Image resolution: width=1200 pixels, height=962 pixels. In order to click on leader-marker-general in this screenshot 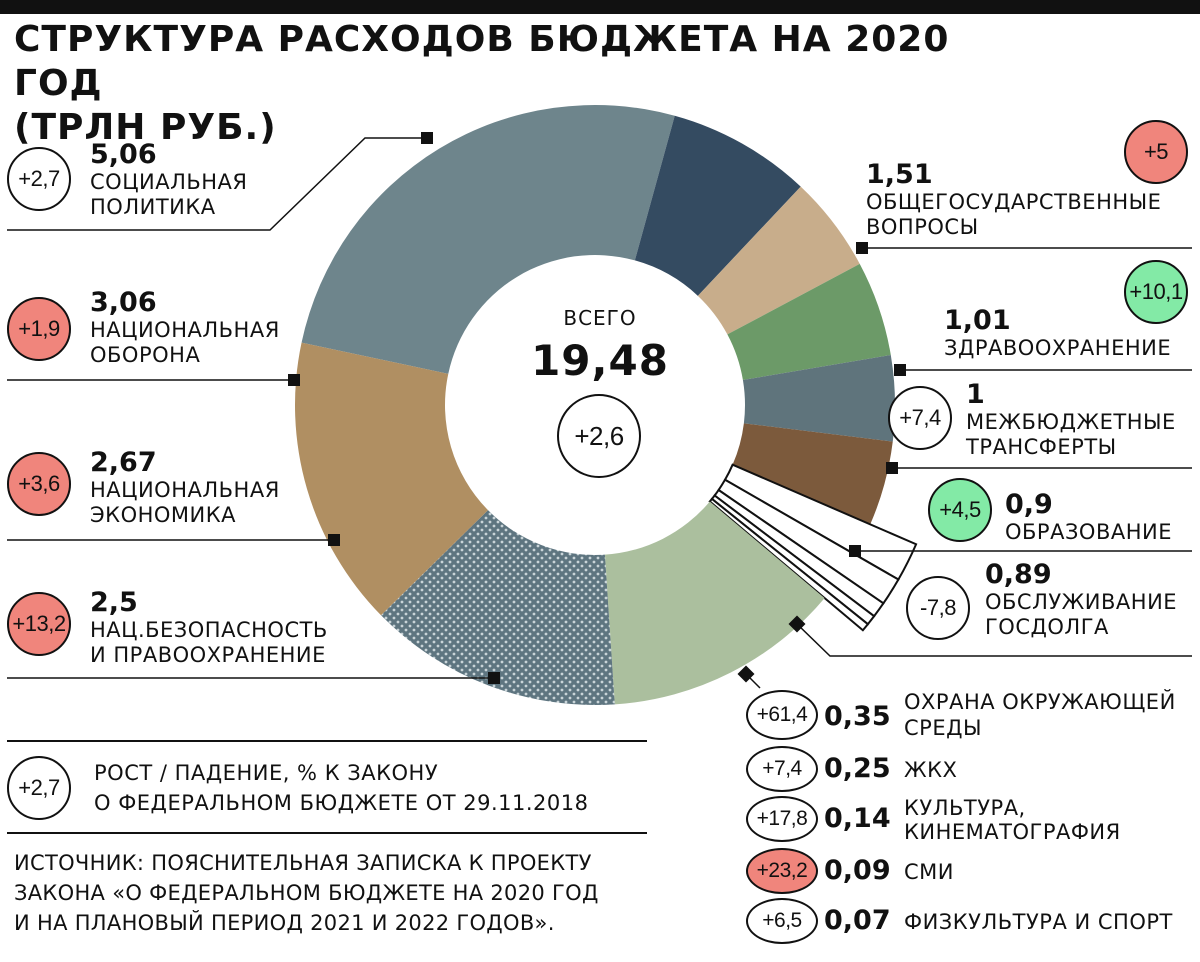, I will do `click(862, 248)`.